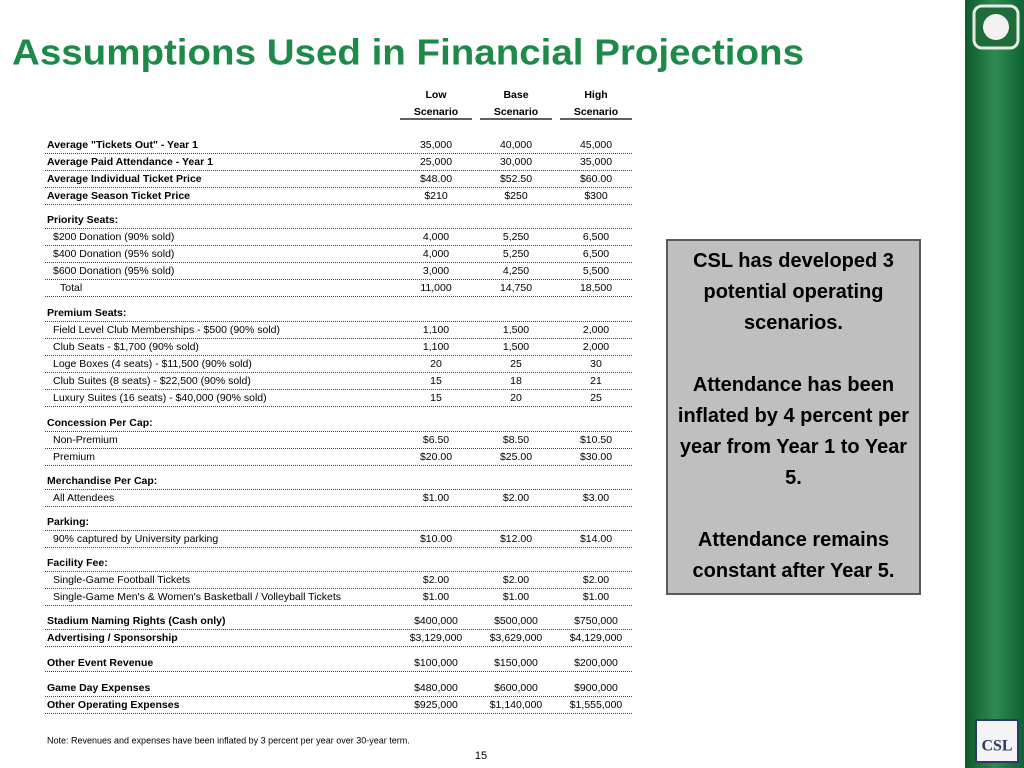 Image resolution: width=1024 pixels, height=768 pixels. Describe the element at coordinates (516, 145) in the screenshot. I see `cell-value: 40,000` at that location.